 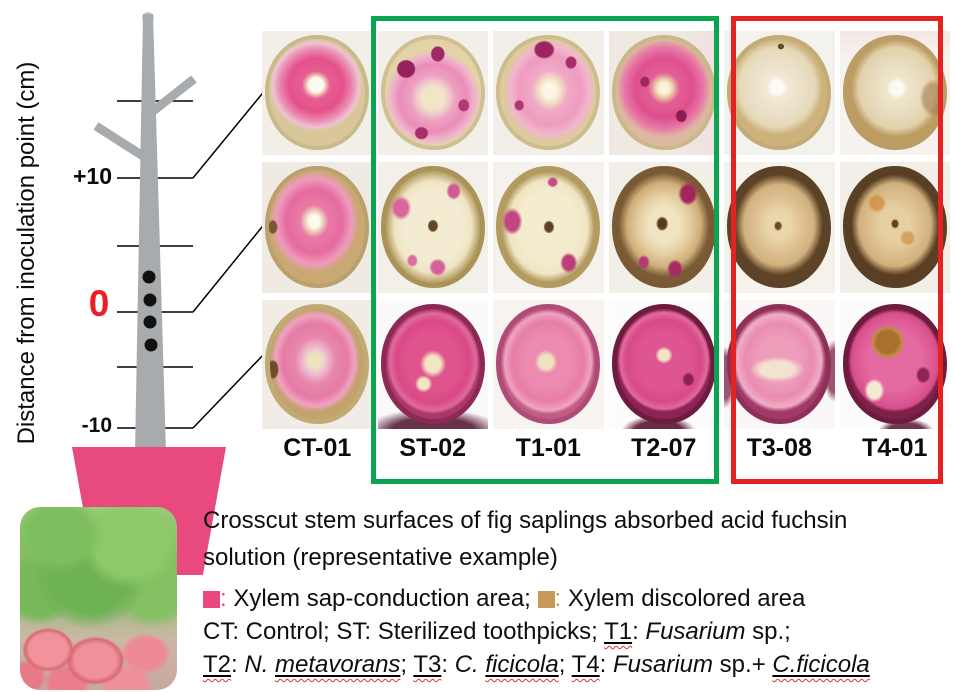 What do you see at coordinates (150, 311) in the screenshot?
I see `inoculation-dots` at bounding box center [150, 311].